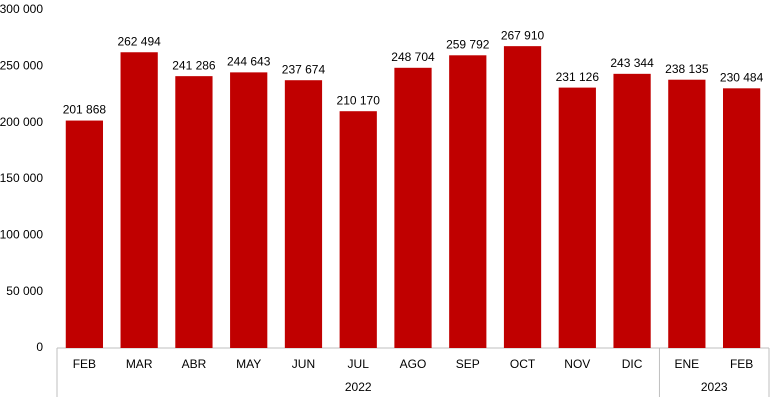 The height and width of the screenshot is (401, 779). I want to click on y-tick-label: 300 000, so click(21, 9).